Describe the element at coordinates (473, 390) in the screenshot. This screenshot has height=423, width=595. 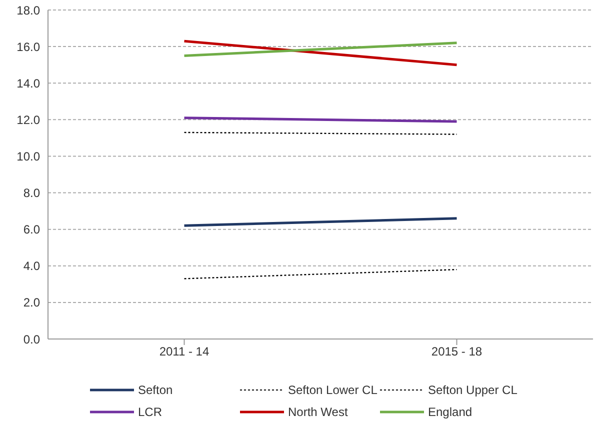
I see `legend-label: Sefton Upper CL` at that location.